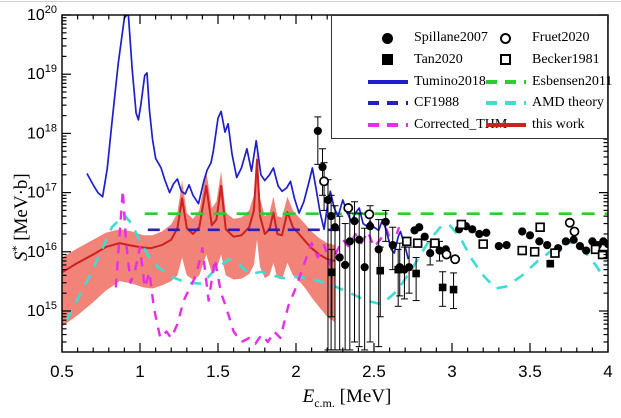 Image resolution: width=621 pixels, height=418 pixels. What do you see at coordinates (42, 310) in the screenshot?
I see `y-tick-label: 1015` at bounding box center [42, 310].